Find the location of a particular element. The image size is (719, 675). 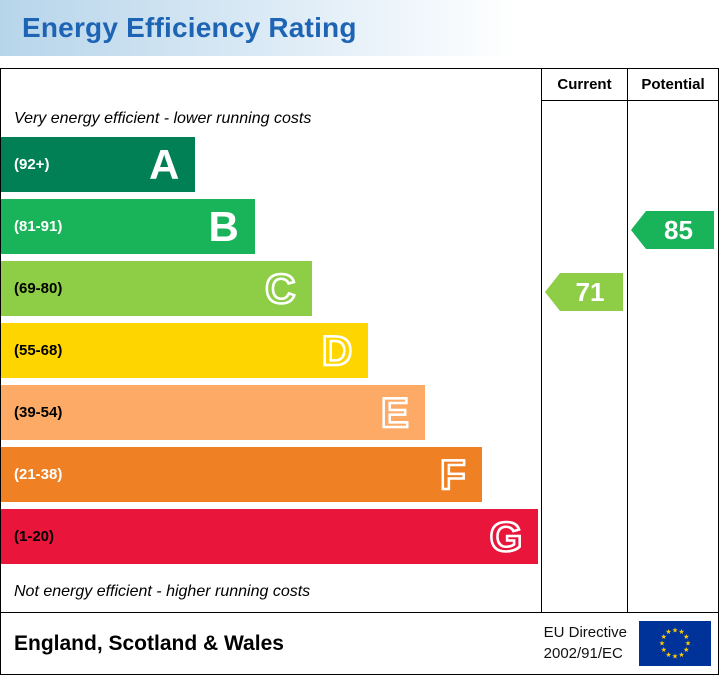

potential-column: 85 is located at coordinates (672, 356).